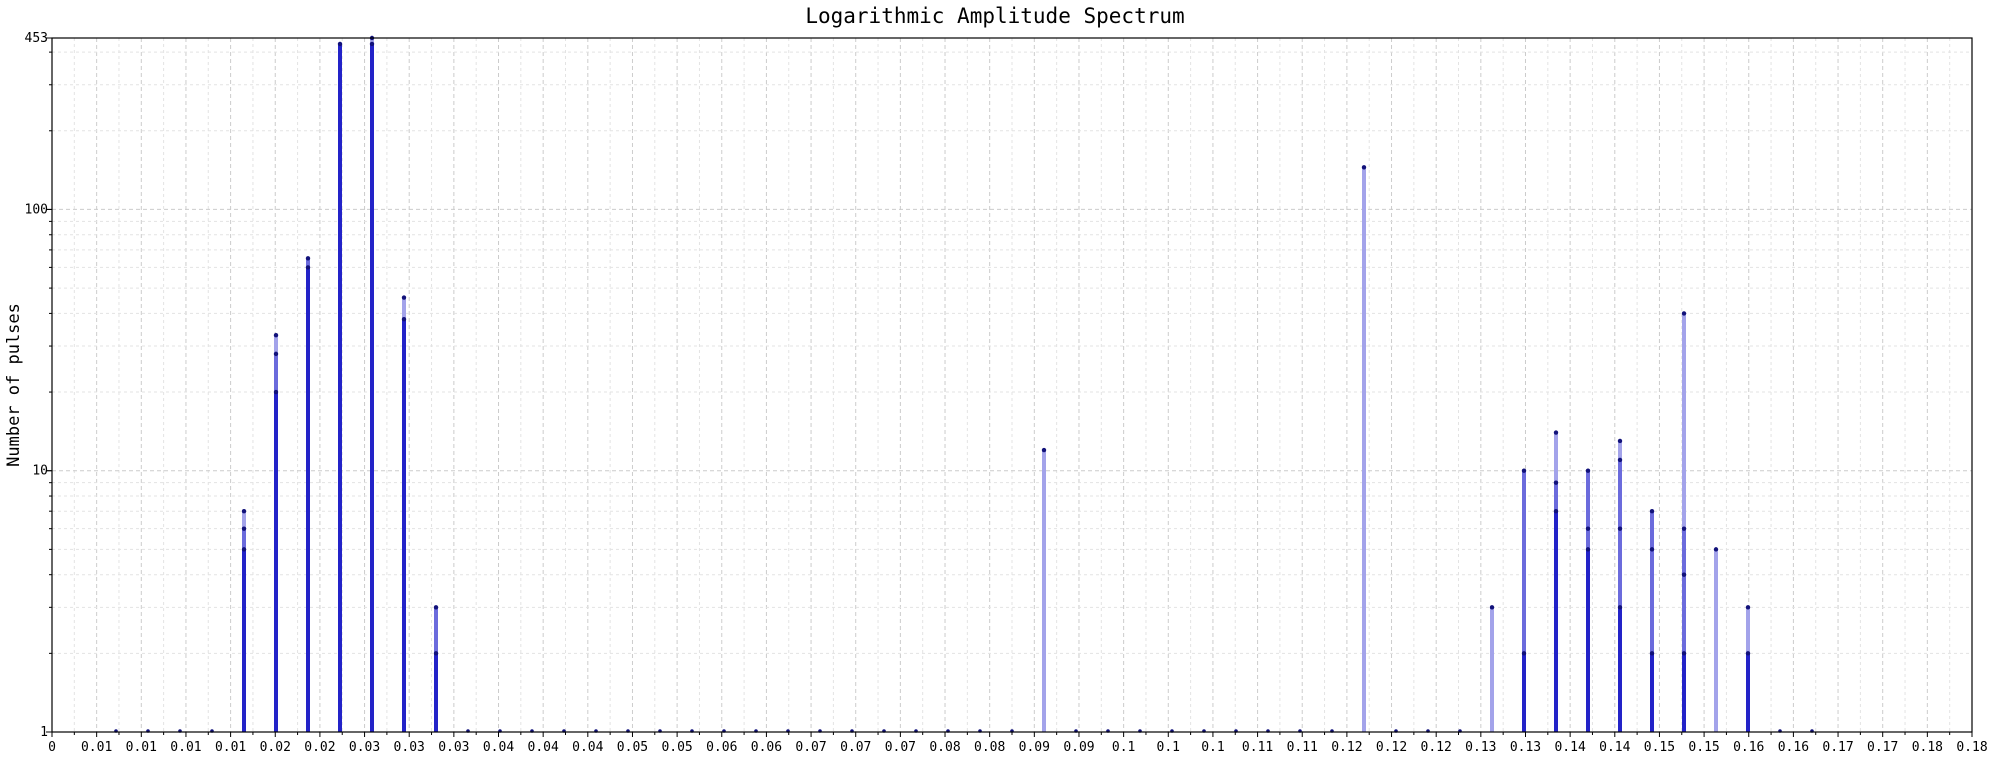 The height and width of the screenshot is (775, 1989). I want to click on x-tick-label: 0.01, so click(230, 747).